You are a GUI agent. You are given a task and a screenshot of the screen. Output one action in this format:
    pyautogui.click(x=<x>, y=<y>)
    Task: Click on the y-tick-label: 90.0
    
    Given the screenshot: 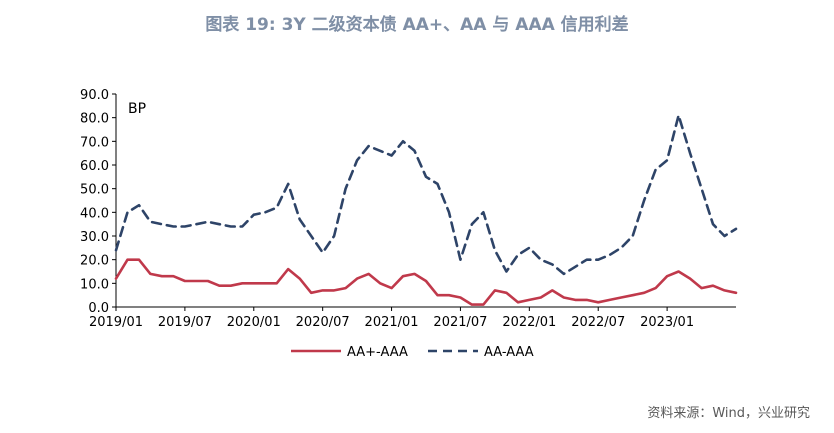 What is the action you would take?
    pyautogui.click(x=94, y=95)
    